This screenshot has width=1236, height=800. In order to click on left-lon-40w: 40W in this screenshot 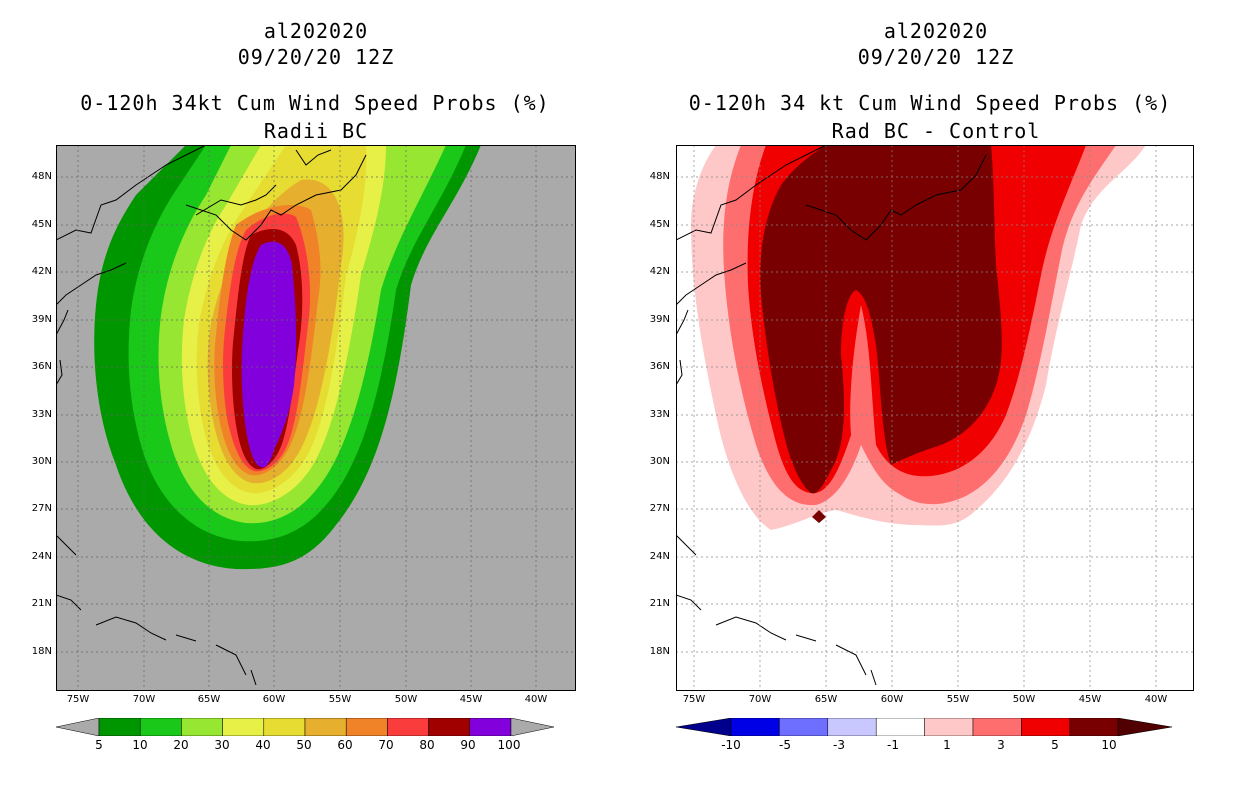, I will do `click(536, 699)`.